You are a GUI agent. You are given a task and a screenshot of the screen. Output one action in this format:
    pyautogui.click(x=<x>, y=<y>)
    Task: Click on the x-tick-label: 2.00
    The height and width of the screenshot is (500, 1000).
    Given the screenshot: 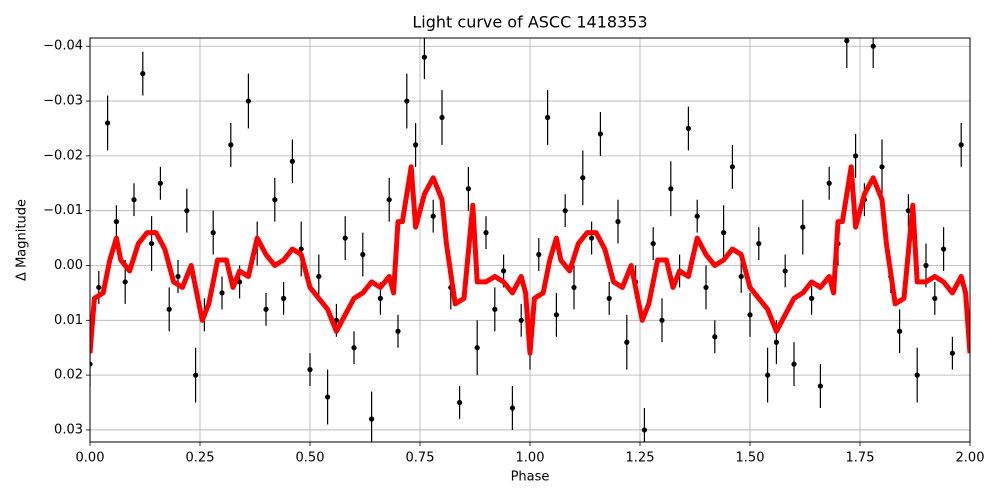 What is the action you would take?
    pyautogui.click(x=970, y=458)
    